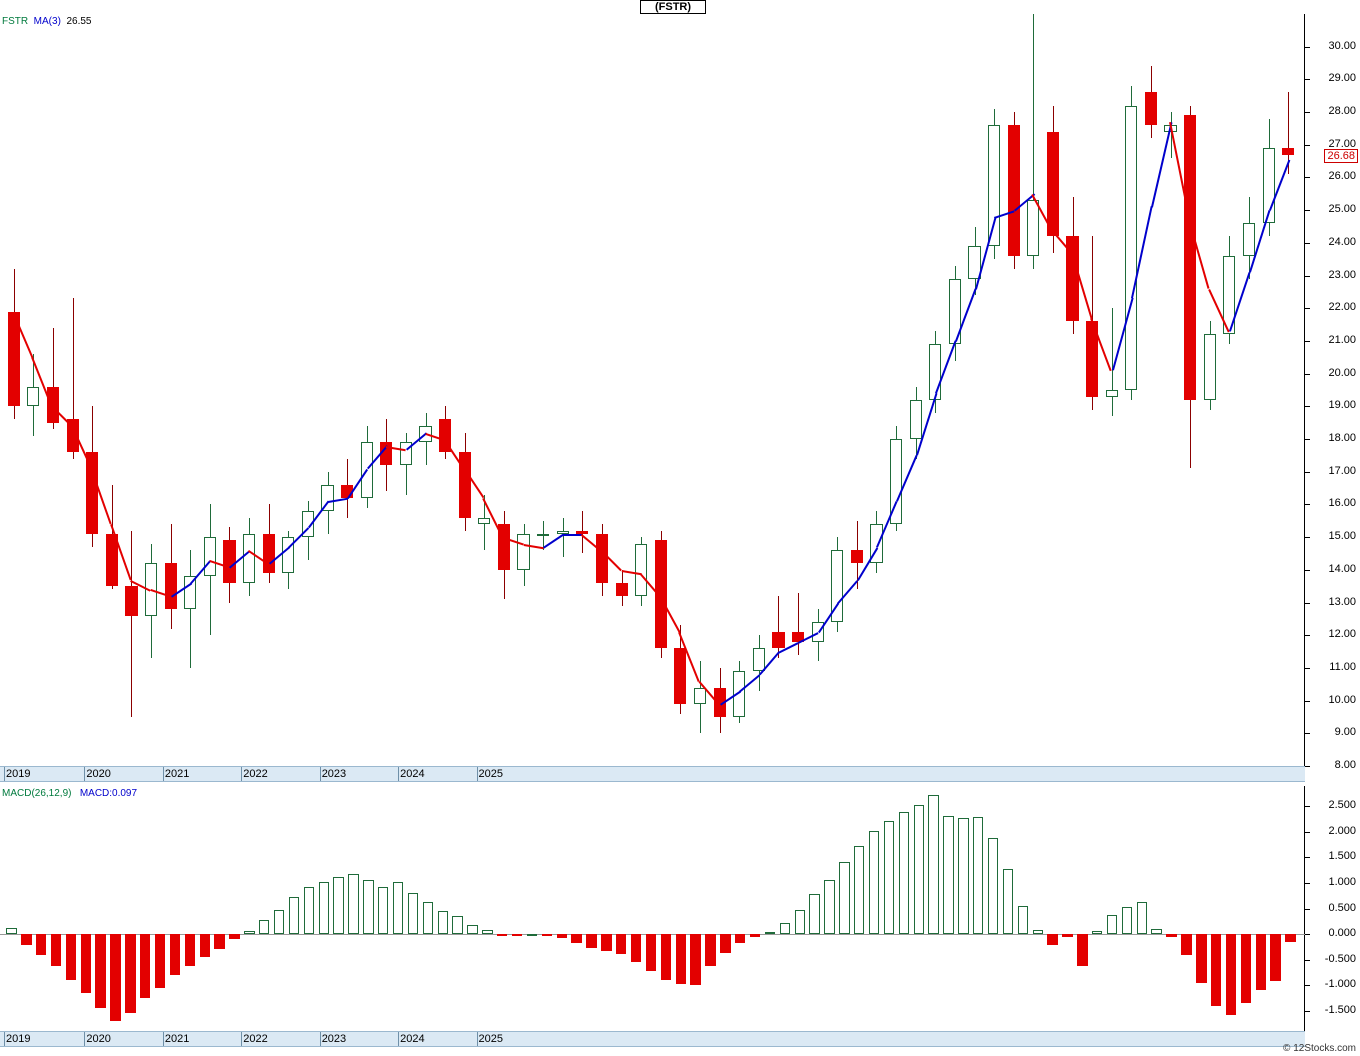 This screenshot has height=1056, width=1360. Describe the element at coordinates (1342, 274) in the screenshot. I see `price-axis-label: 23.00` at that location.